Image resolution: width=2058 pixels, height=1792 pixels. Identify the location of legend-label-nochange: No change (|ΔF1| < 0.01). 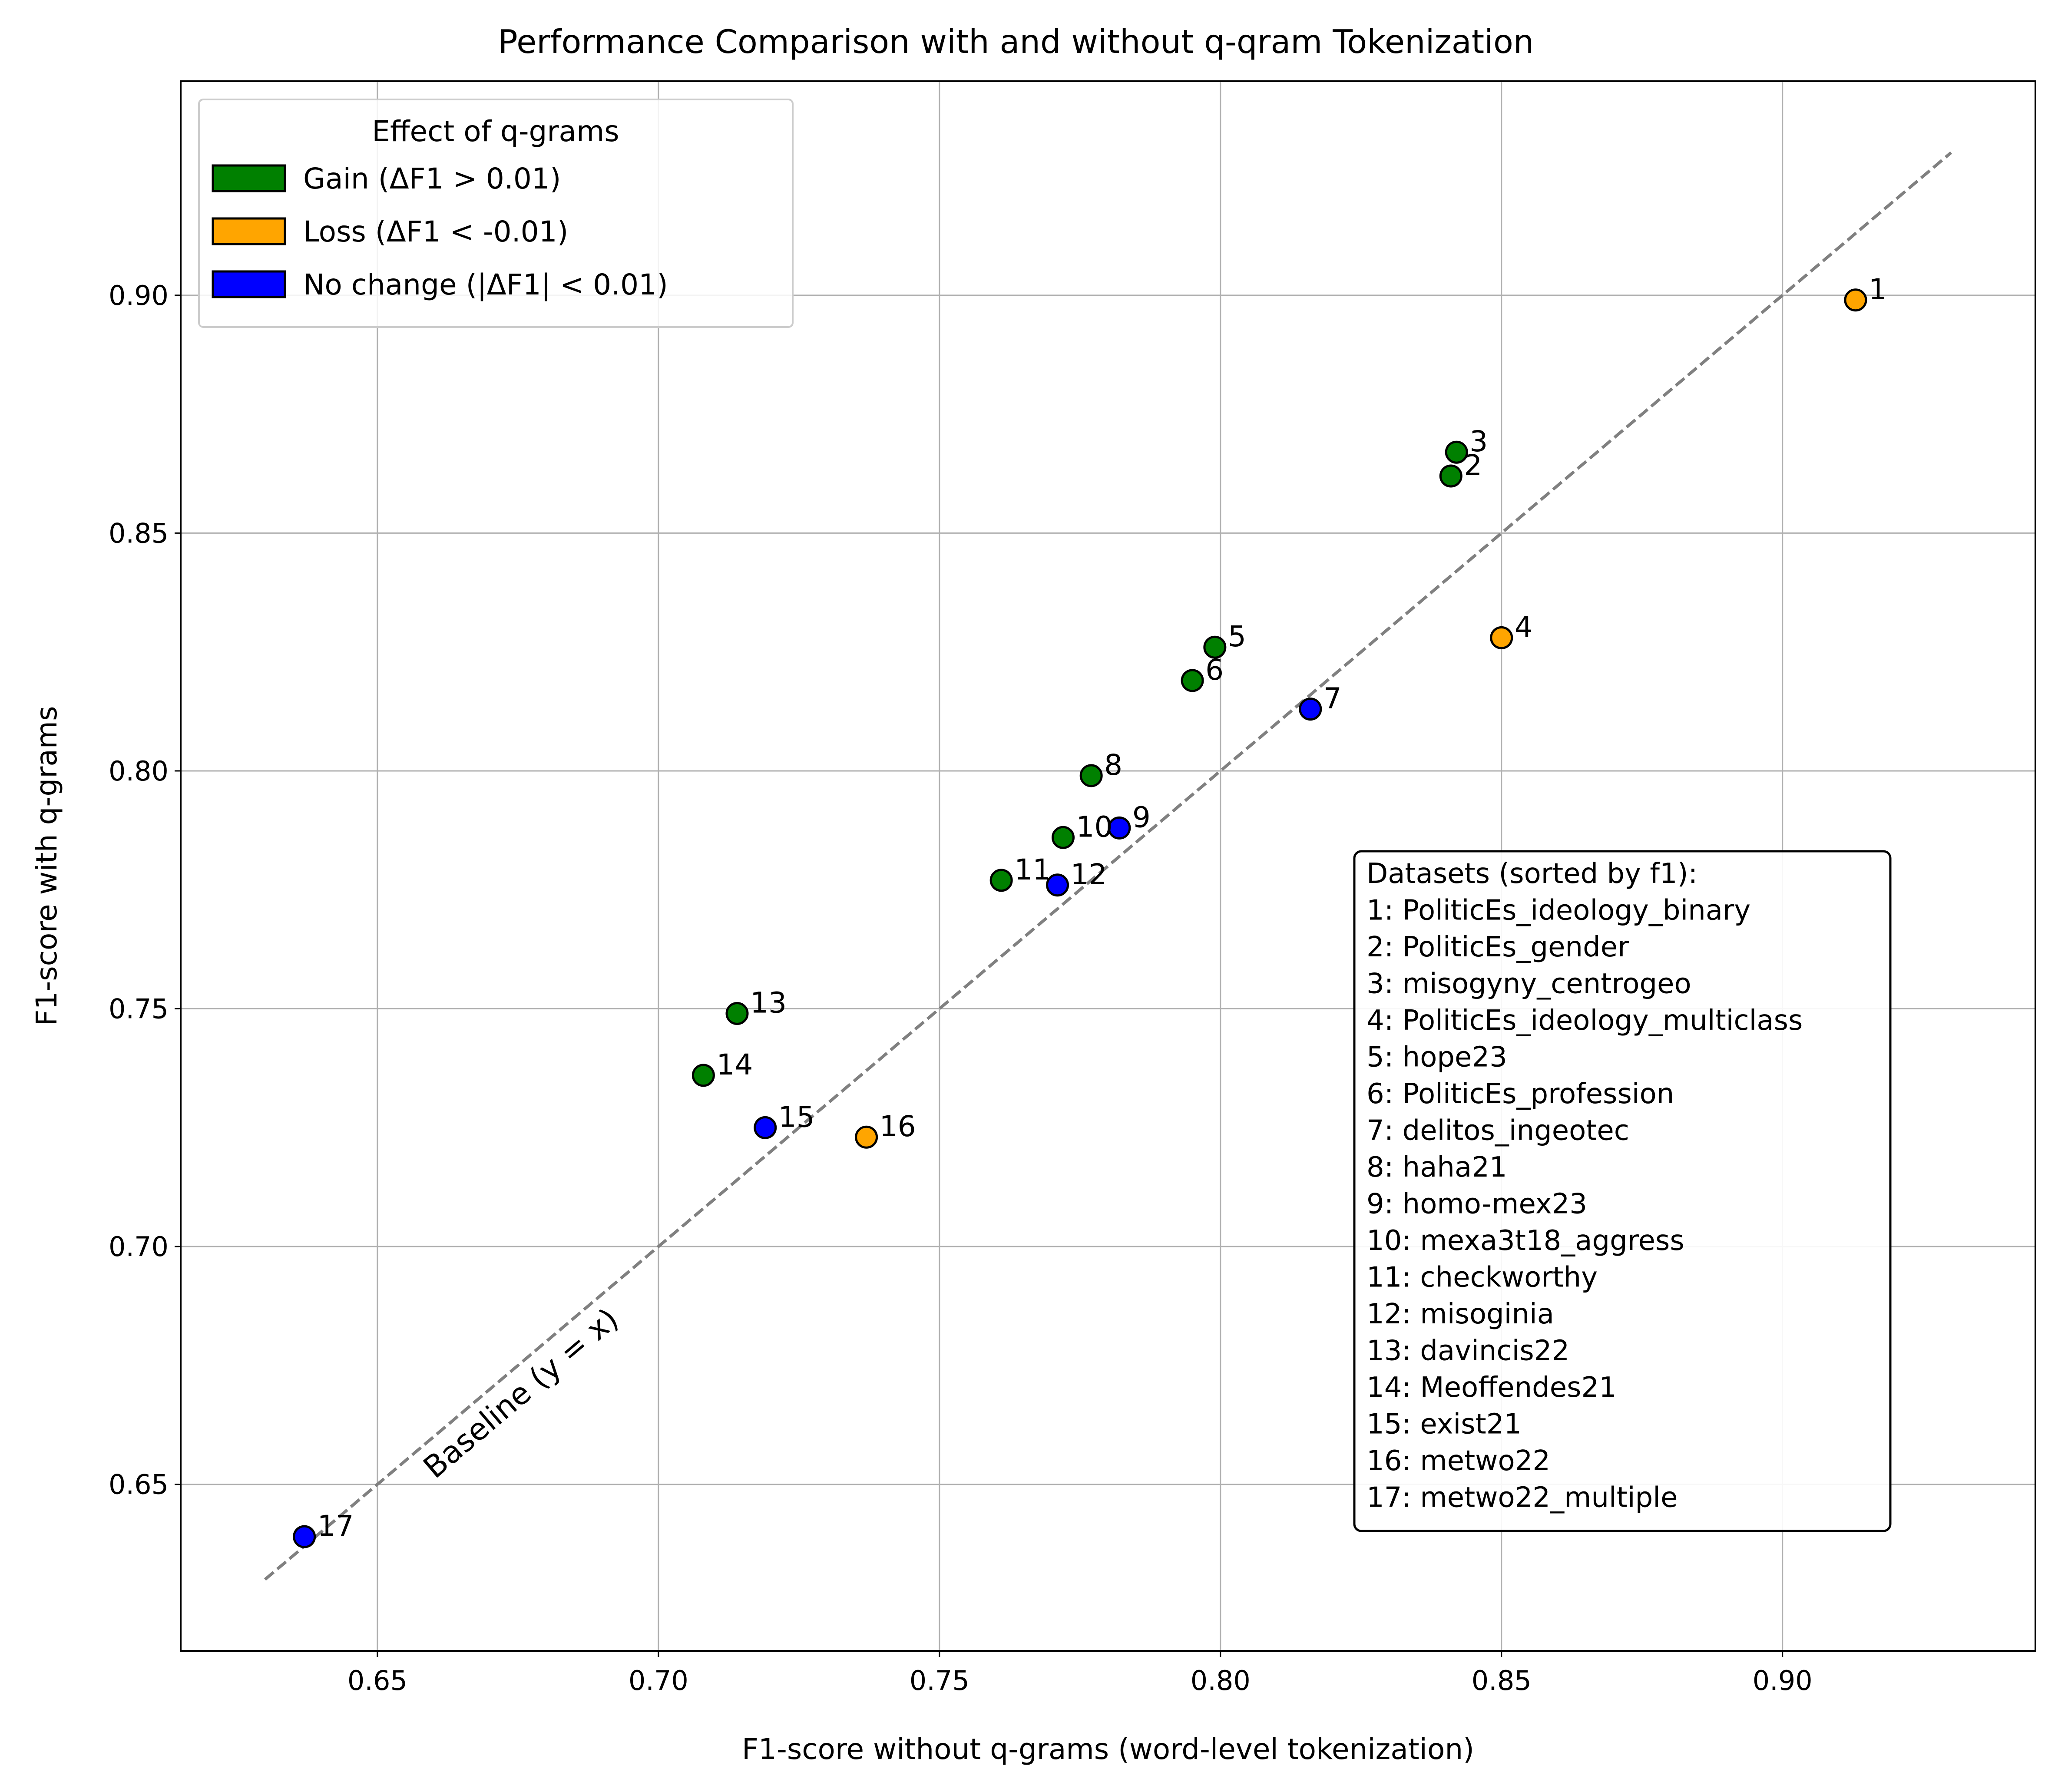
(486, 285).